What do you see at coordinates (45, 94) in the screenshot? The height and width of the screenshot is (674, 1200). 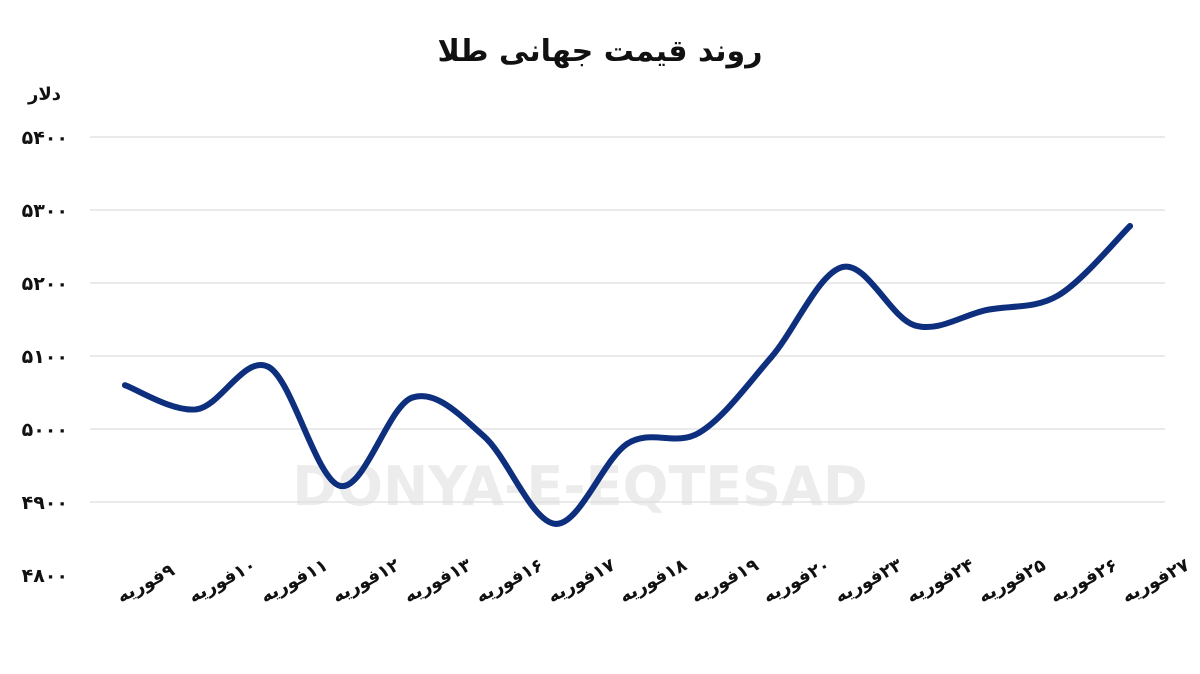 I see `y-axis-unit-label: دلار` at bounding box center [45, 94].